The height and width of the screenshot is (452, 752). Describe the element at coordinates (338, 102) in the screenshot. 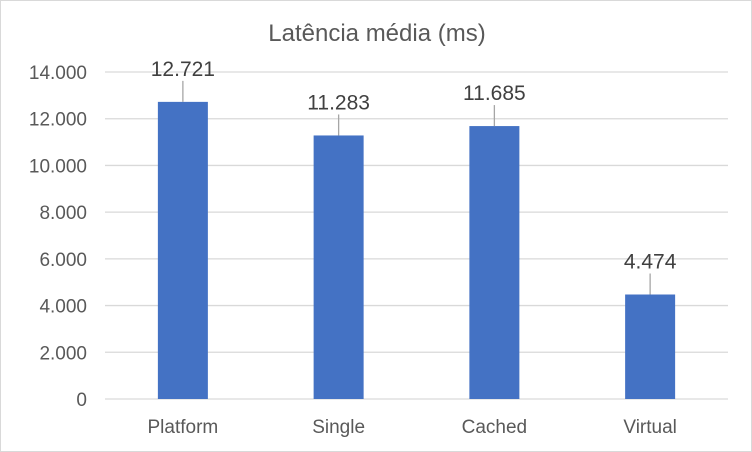

I see `data-label: 11.283` at that location.